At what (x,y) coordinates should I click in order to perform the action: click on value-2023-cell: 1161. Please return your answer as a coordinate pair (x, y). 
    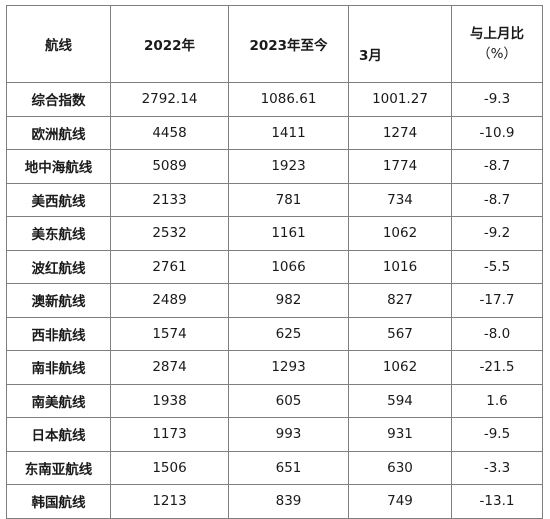
    Looking at the image, I should click on (288, 233).